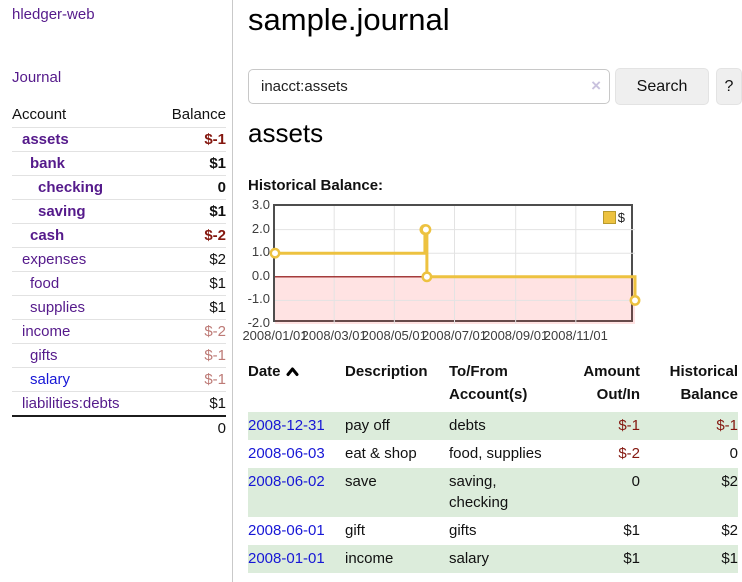  I want to click on transaction-description-cell: income, so click(397, 559).